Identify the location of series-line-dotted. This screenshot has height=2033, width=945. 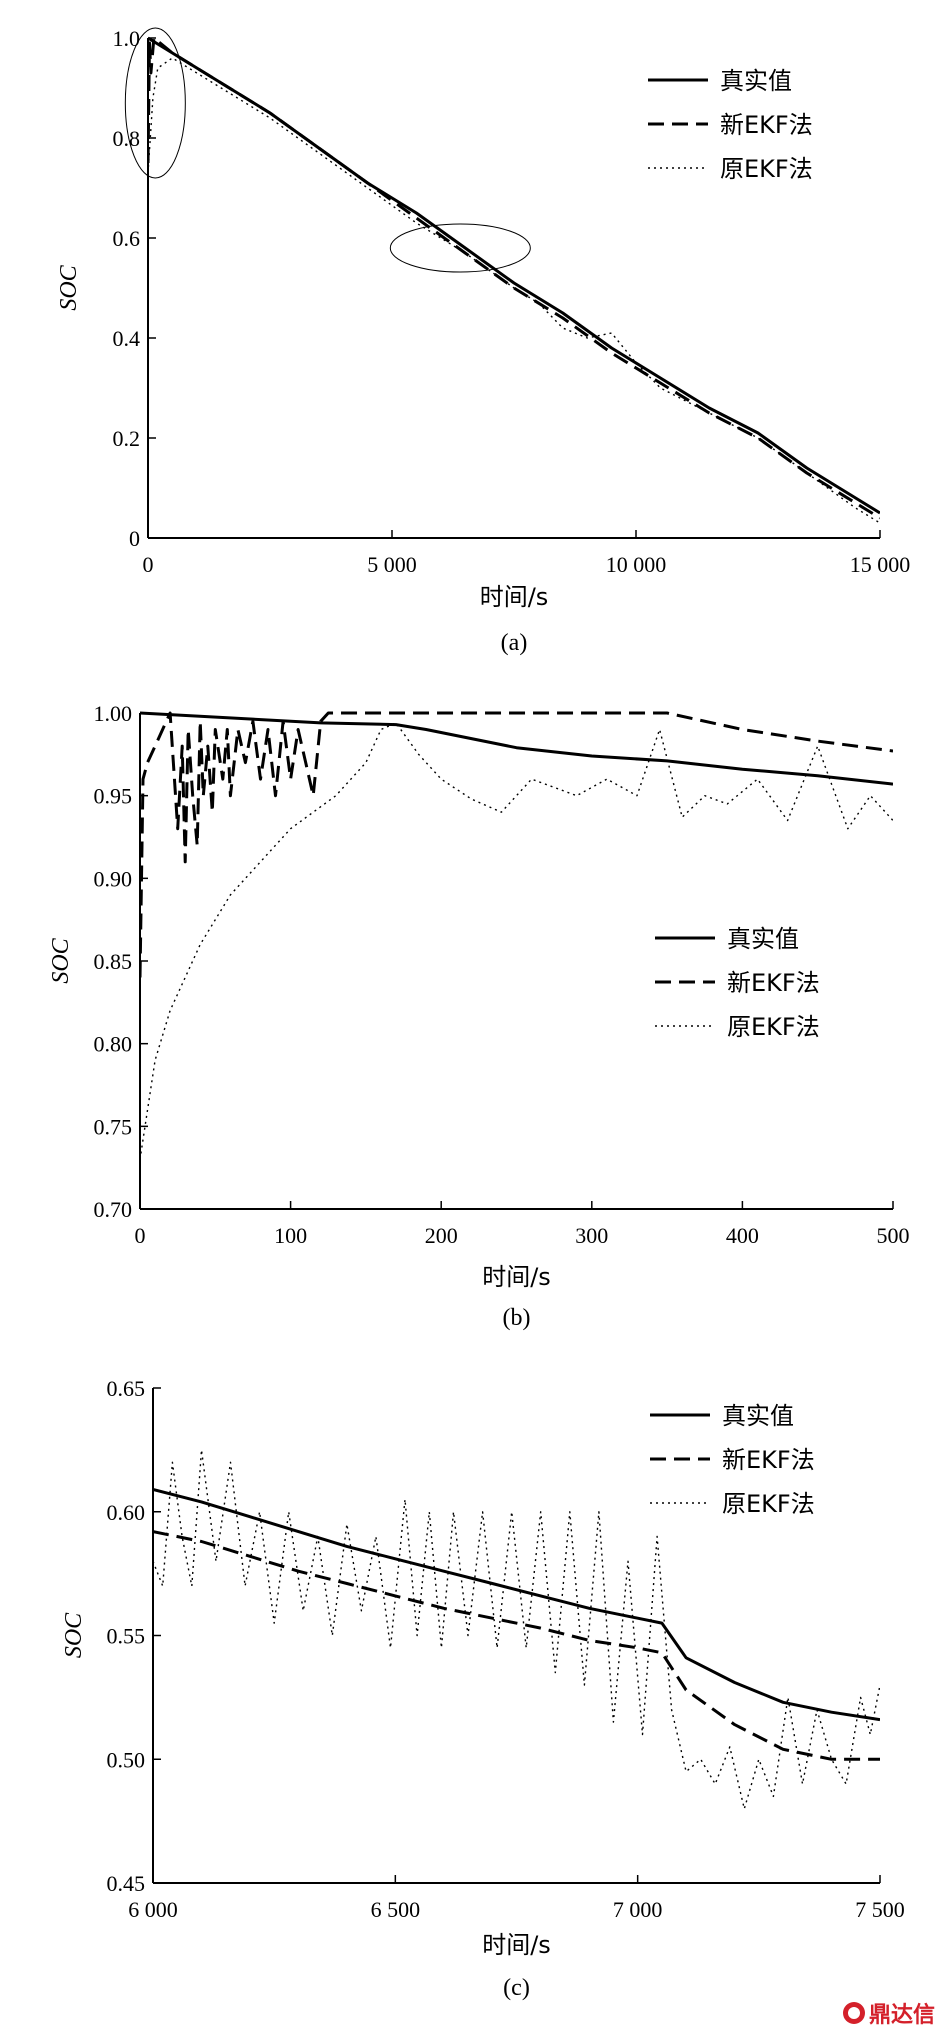
(516, 1629).